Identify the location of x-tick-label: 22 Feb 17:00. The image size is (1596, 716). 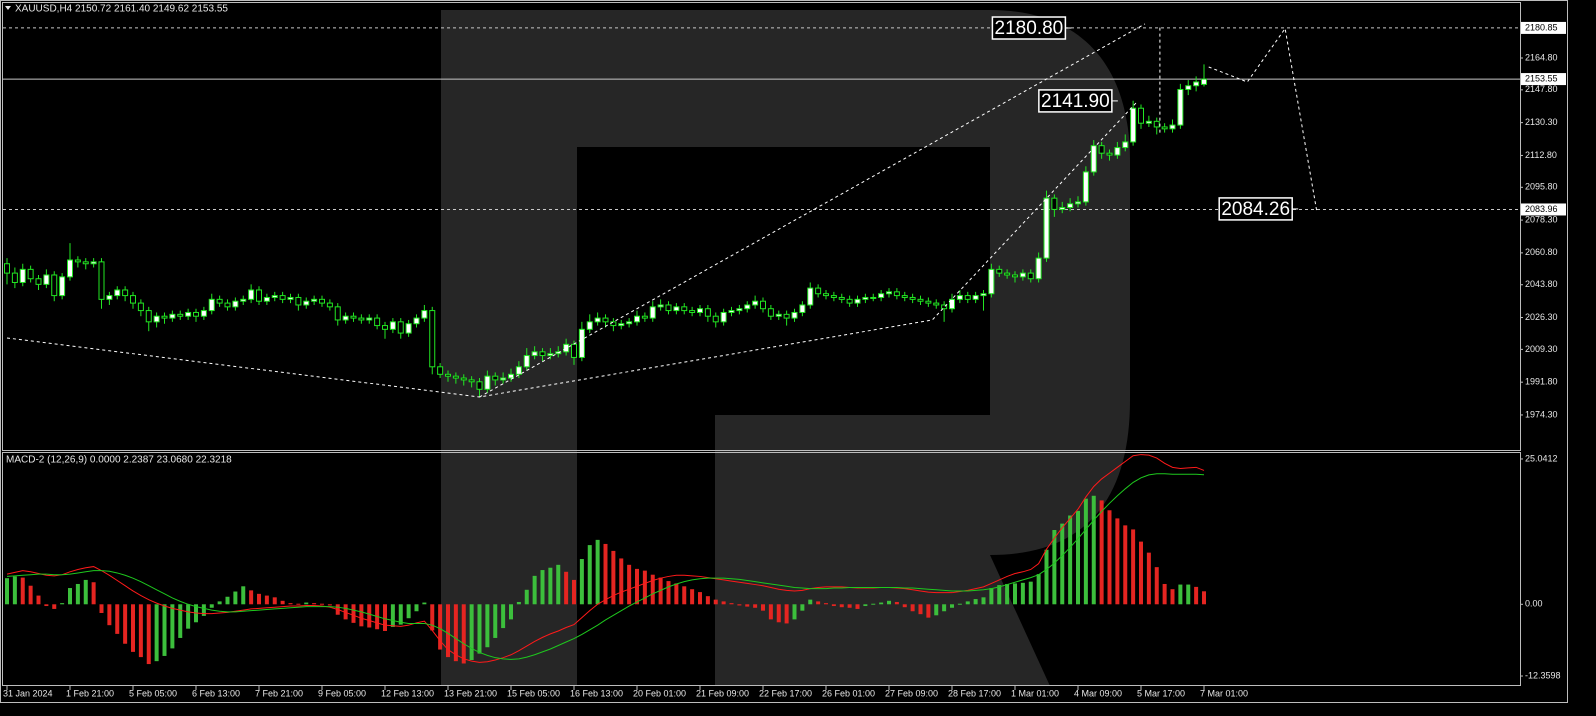
(785, 693).